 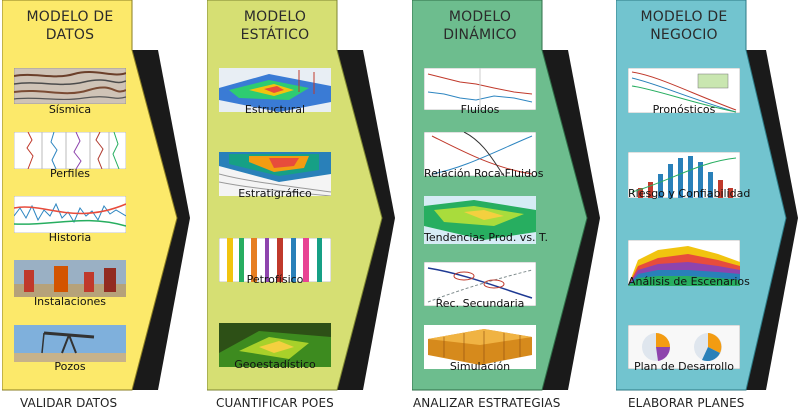 I want to click on tile-fluidos: Fluidos, so click(x=480, y=92).